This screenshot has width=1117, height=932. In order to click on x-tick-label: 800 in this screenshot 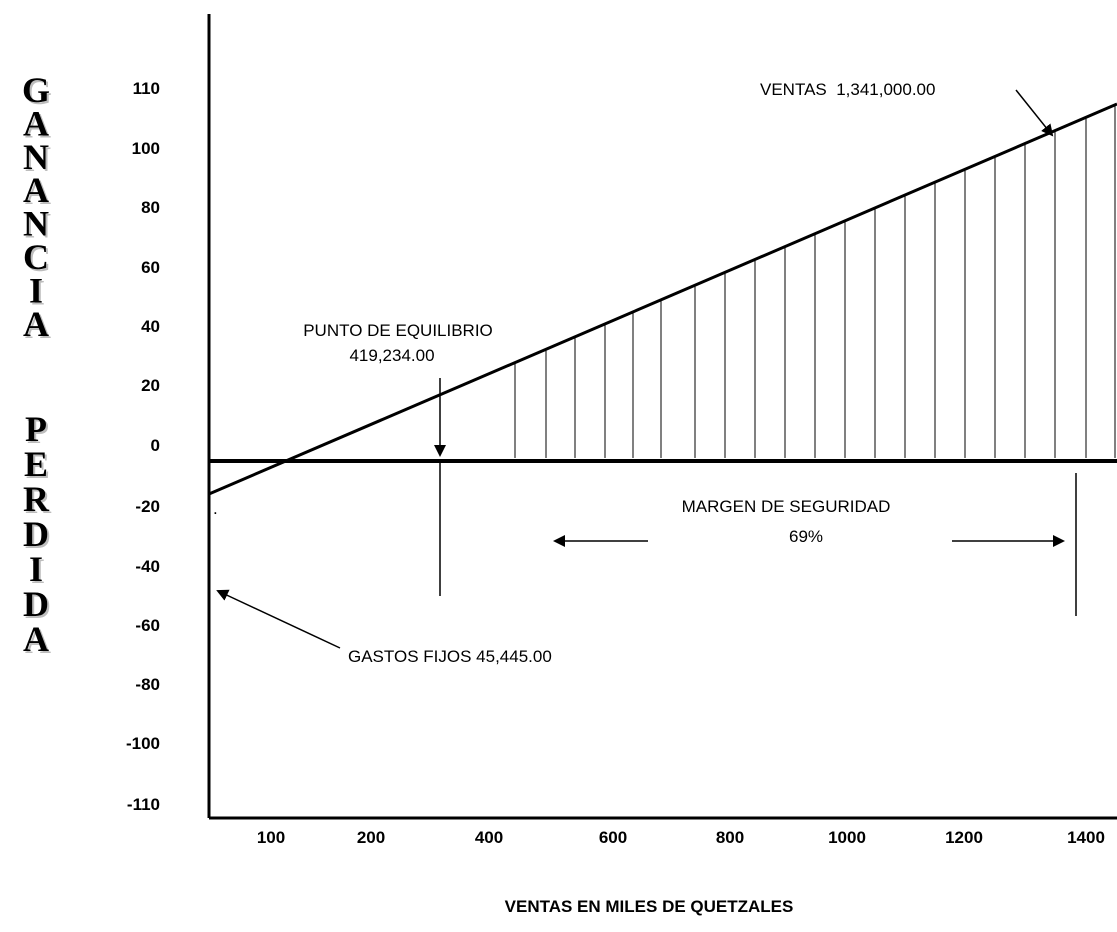, I will do `click(730, 837)`.